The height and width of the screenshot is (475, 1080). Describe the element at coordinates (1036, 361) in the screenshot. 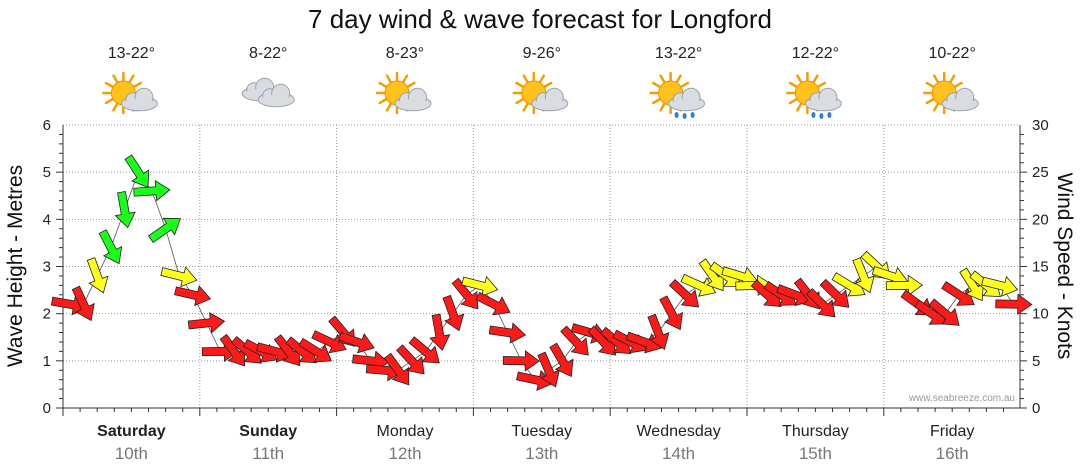

I see `right-tick-label: 5` at that location.